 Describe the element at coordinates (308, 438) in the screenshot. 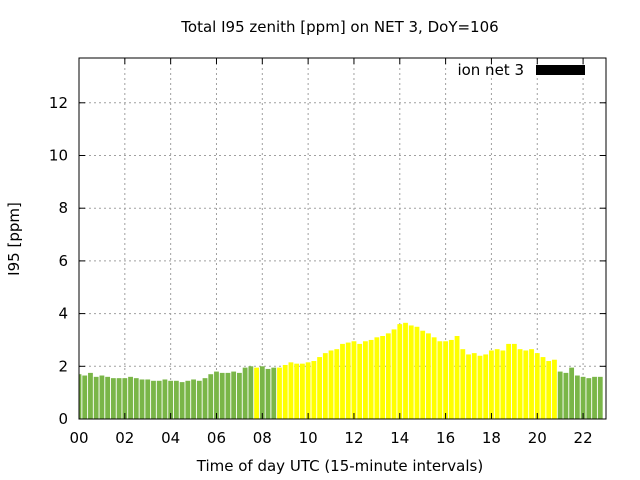

I see `x-tick-label: 10` at that location.